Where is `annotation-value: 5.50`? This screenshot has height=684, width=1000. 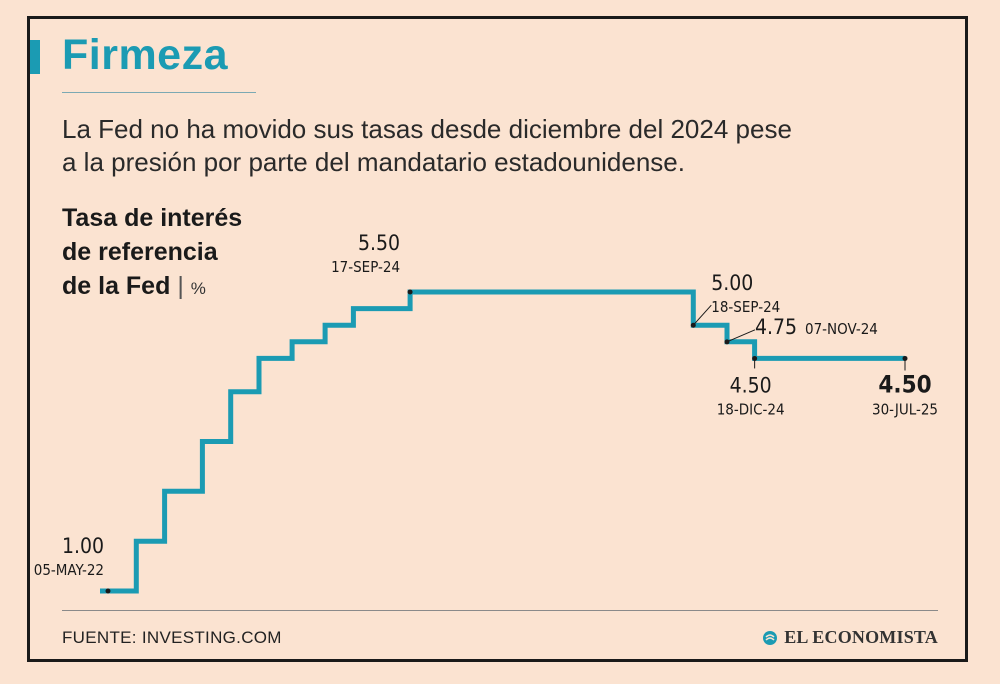
annotation-value: 5.50 is located at coordinates (379, 243).